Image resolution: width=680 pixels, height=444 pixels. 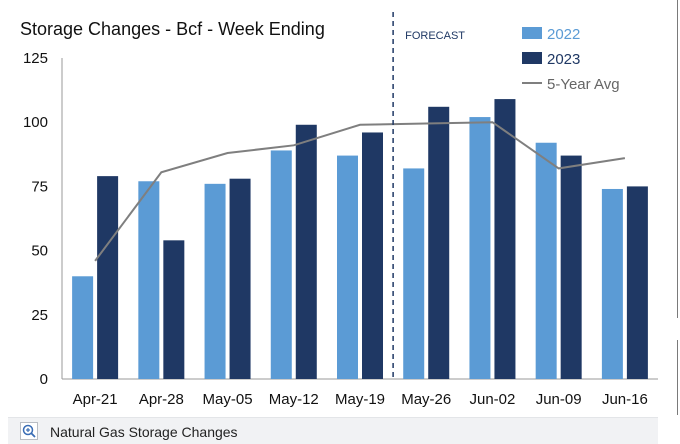 What do you see at coordinates (435, 36) in the screenshot?
I see `forecast-label: FORECAST` at bounding box center [435, 36].